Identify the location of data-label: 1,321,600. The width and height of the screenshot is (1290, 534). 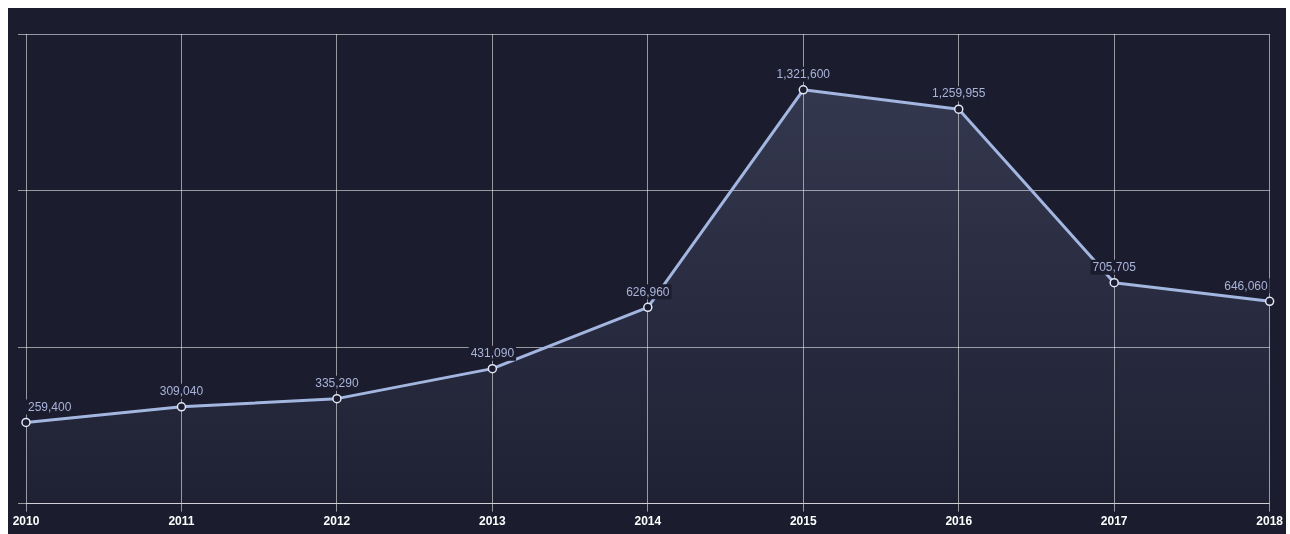
(803, 74).